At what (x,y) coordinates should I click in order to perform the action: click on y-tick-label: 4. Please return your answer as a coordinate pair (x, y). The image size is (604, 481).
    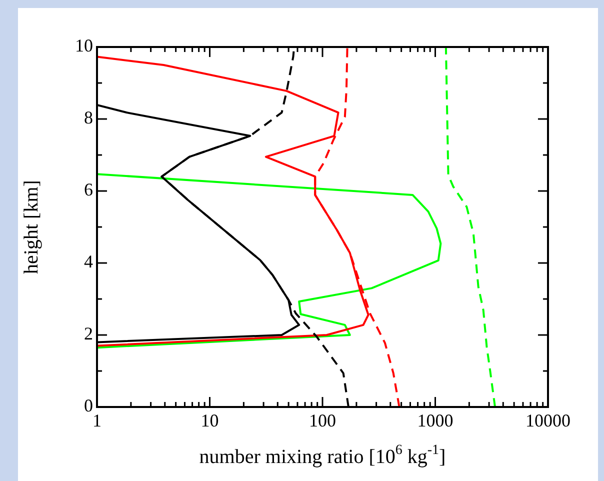
    Looking at the image, I should click on (88, 262).